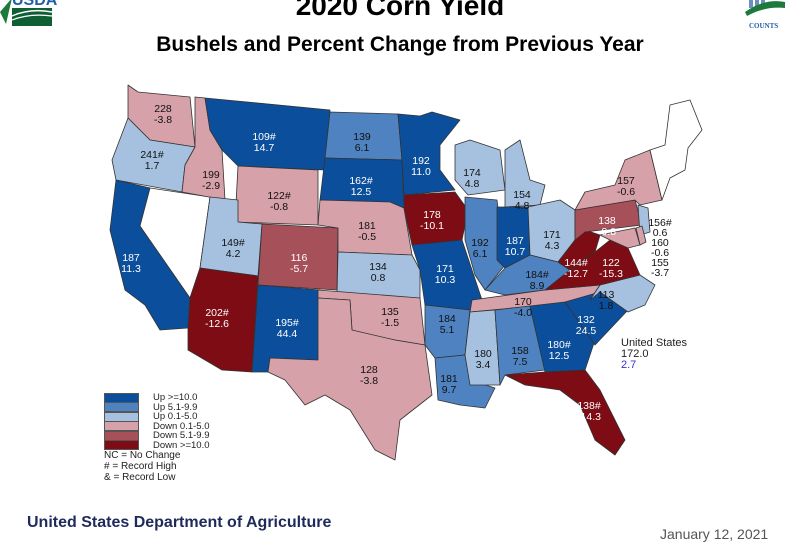 This screenshot has height=542, width=800. What do you see at coordinates (279, 201) in the screenshot?
I see `label-WY: 122# -0.8` at bounding box center [279, 201].